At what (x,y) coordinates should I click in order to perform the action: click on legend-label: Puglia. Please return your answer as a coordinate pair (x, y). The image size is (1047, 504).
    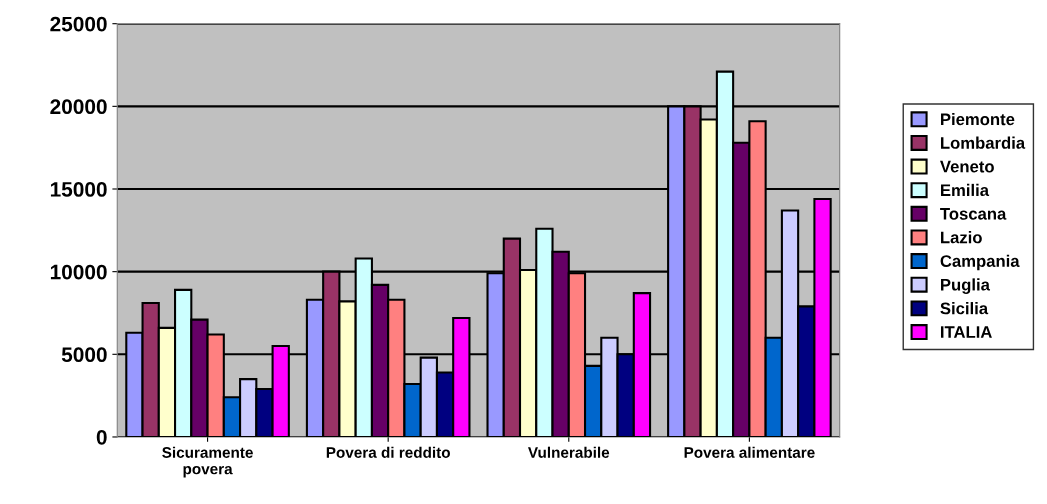
    Looking at the image, I should click on (966, 286).